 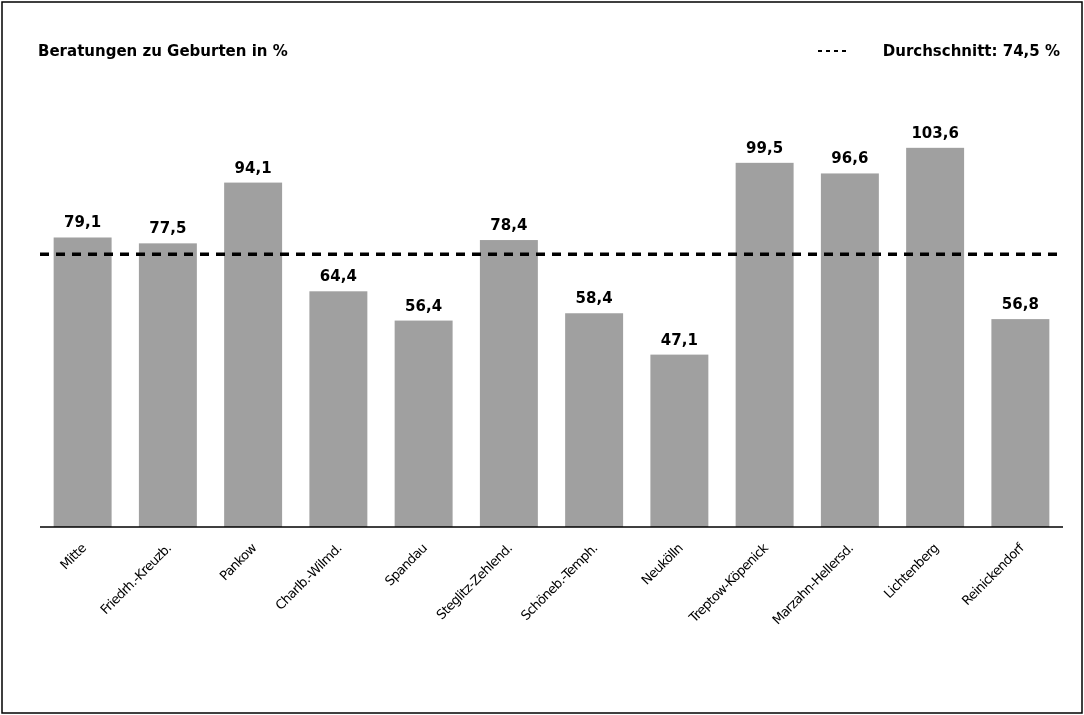 What do you see at coordinates (679, 339) in the screenshot?
I see `data-label: 47,1` at bounding box center [679, 339].